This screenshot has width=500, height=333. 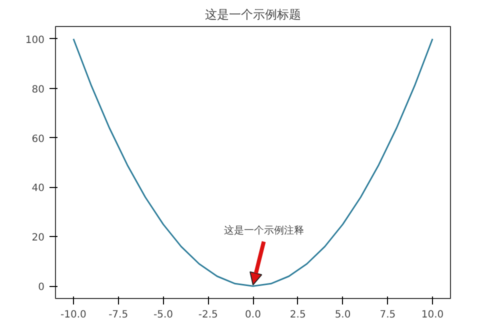 I want to click on x-tick-label: 10.0, so click(x=432, y=315).